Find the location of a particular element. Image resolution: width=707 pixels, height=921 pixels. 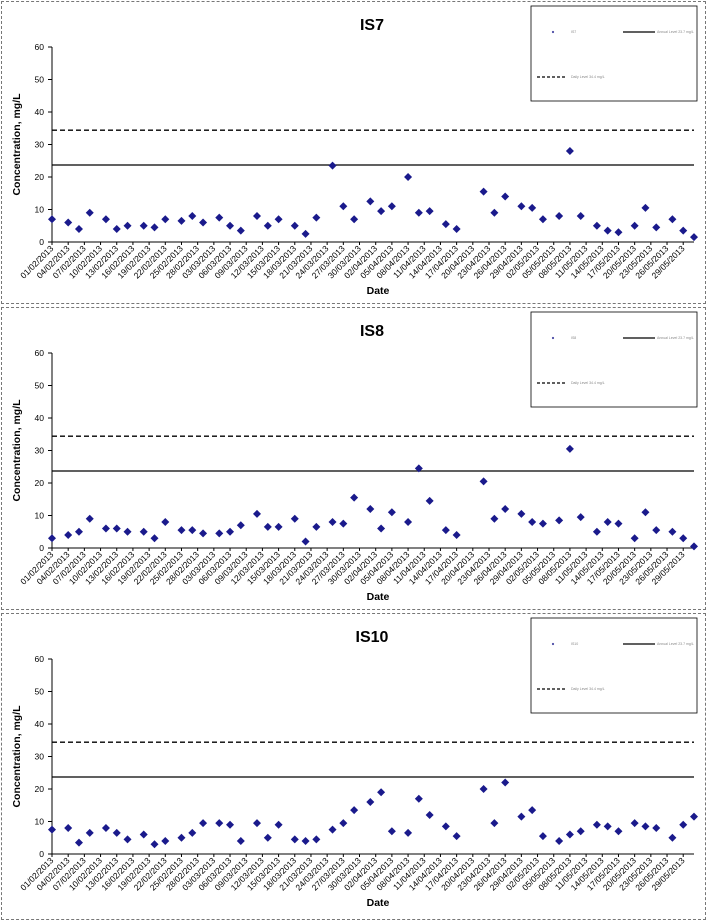

x-axis-label: Date is located at coordinates (378, 597).